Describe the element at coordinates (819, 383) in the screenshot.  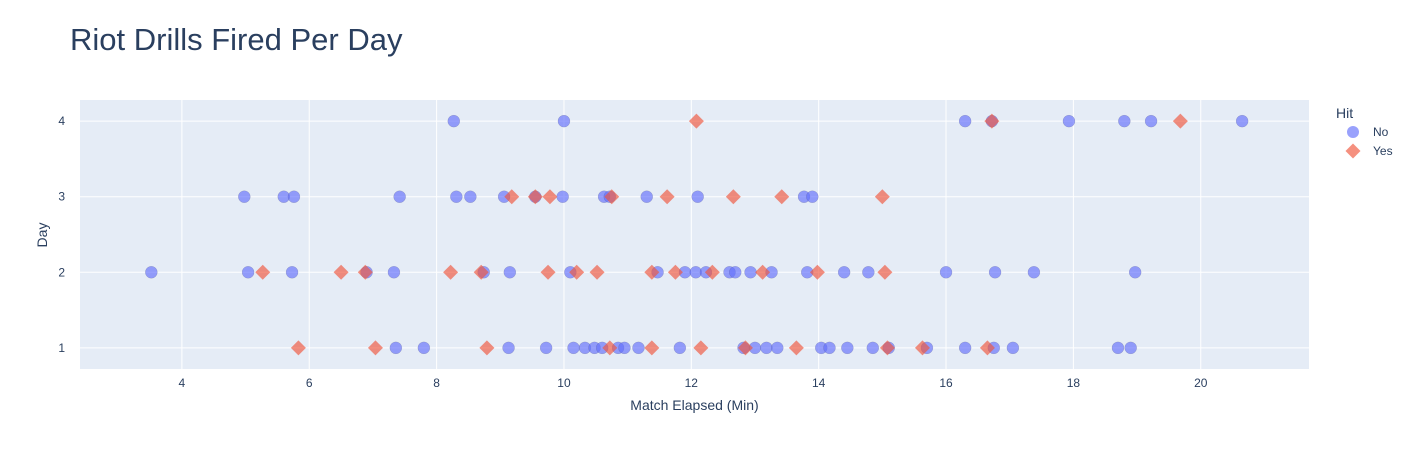
I see `x-tick-label: 14` at that location.